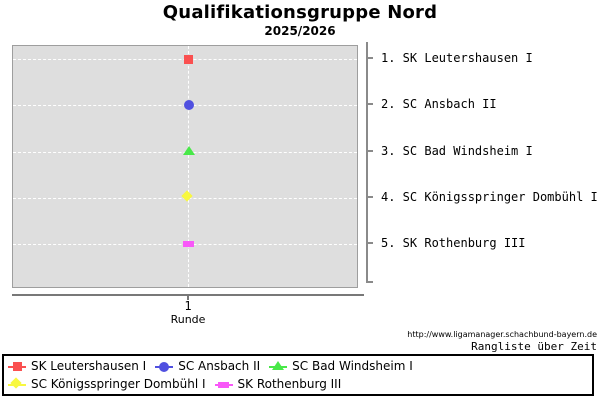 This screenshot has width=600, height=400. What do you see at coordinates (188, 244) in the screenshot?
I see `sk-rothenburg-iii-marker-hbar-icon` at bounding box center [188, 244].